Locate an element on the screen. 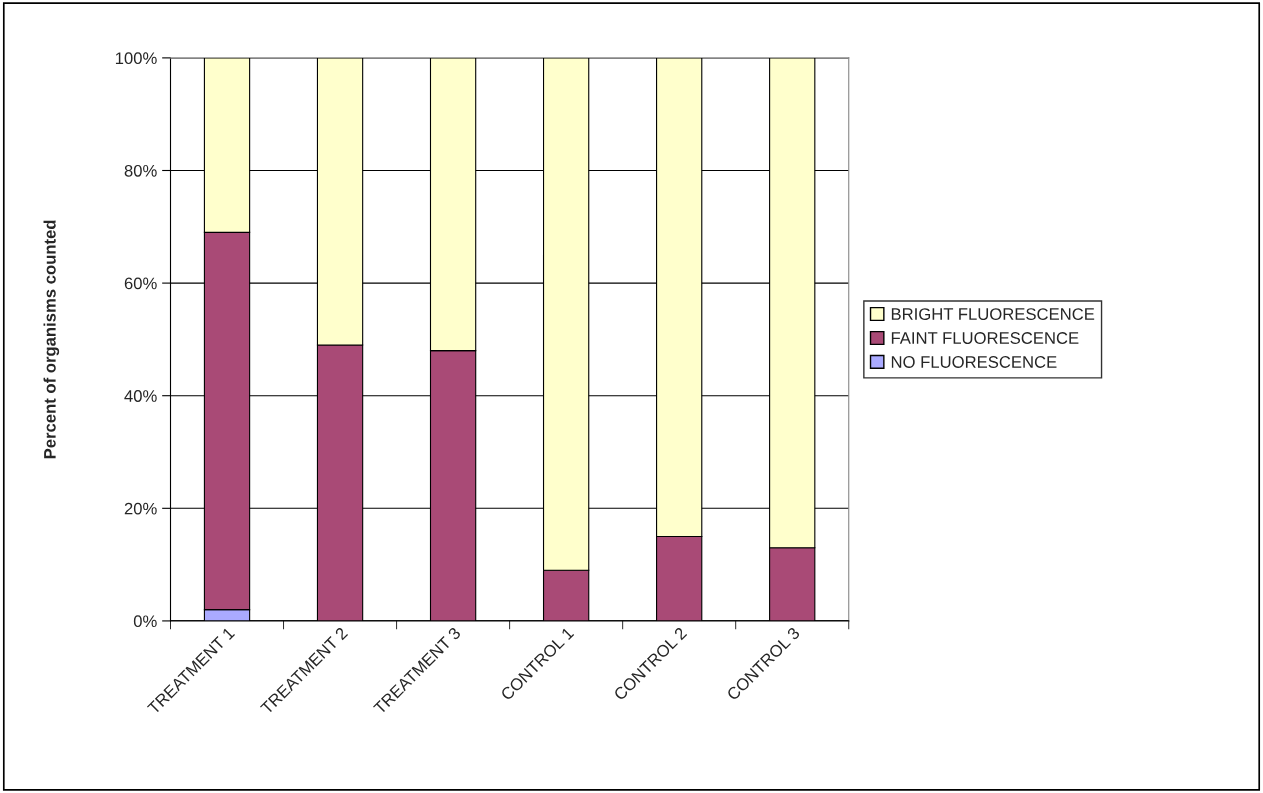 Image resolution: width=1263 pixels, height=793 pixels. legend-label: FAINT FLUORESCENCE is located at coordinates (985, 338).